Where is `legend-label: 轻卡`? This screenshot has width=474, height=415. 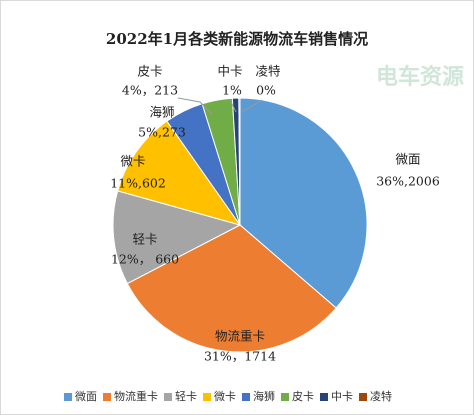
legend-label: 轻卡 is located at coordinates (186, 396).